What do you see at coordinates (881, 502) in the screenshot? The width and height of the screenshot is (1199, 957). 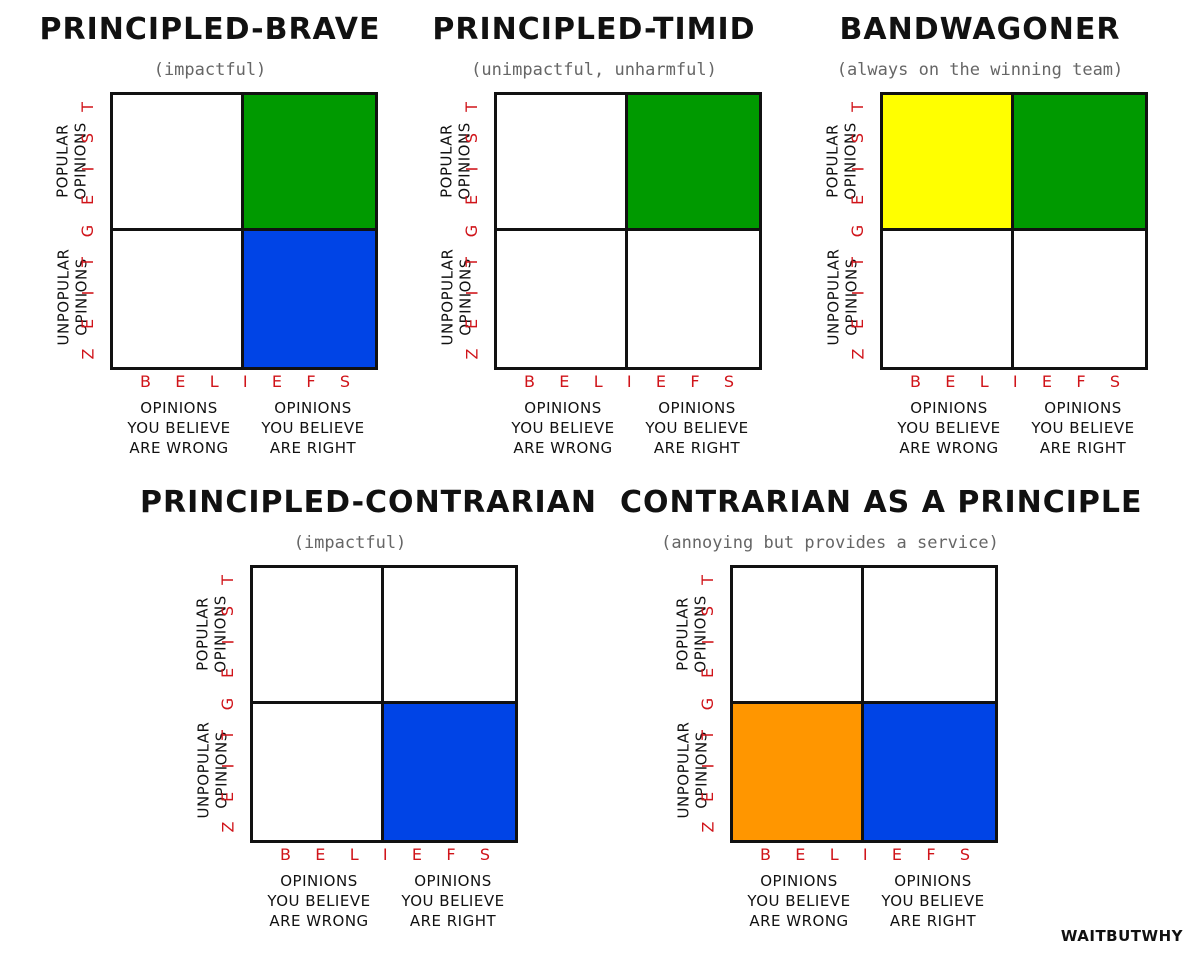 I see `panel-title: CONTRARIAN AS A PRINCIPLE` at bounding box center [881, 502].